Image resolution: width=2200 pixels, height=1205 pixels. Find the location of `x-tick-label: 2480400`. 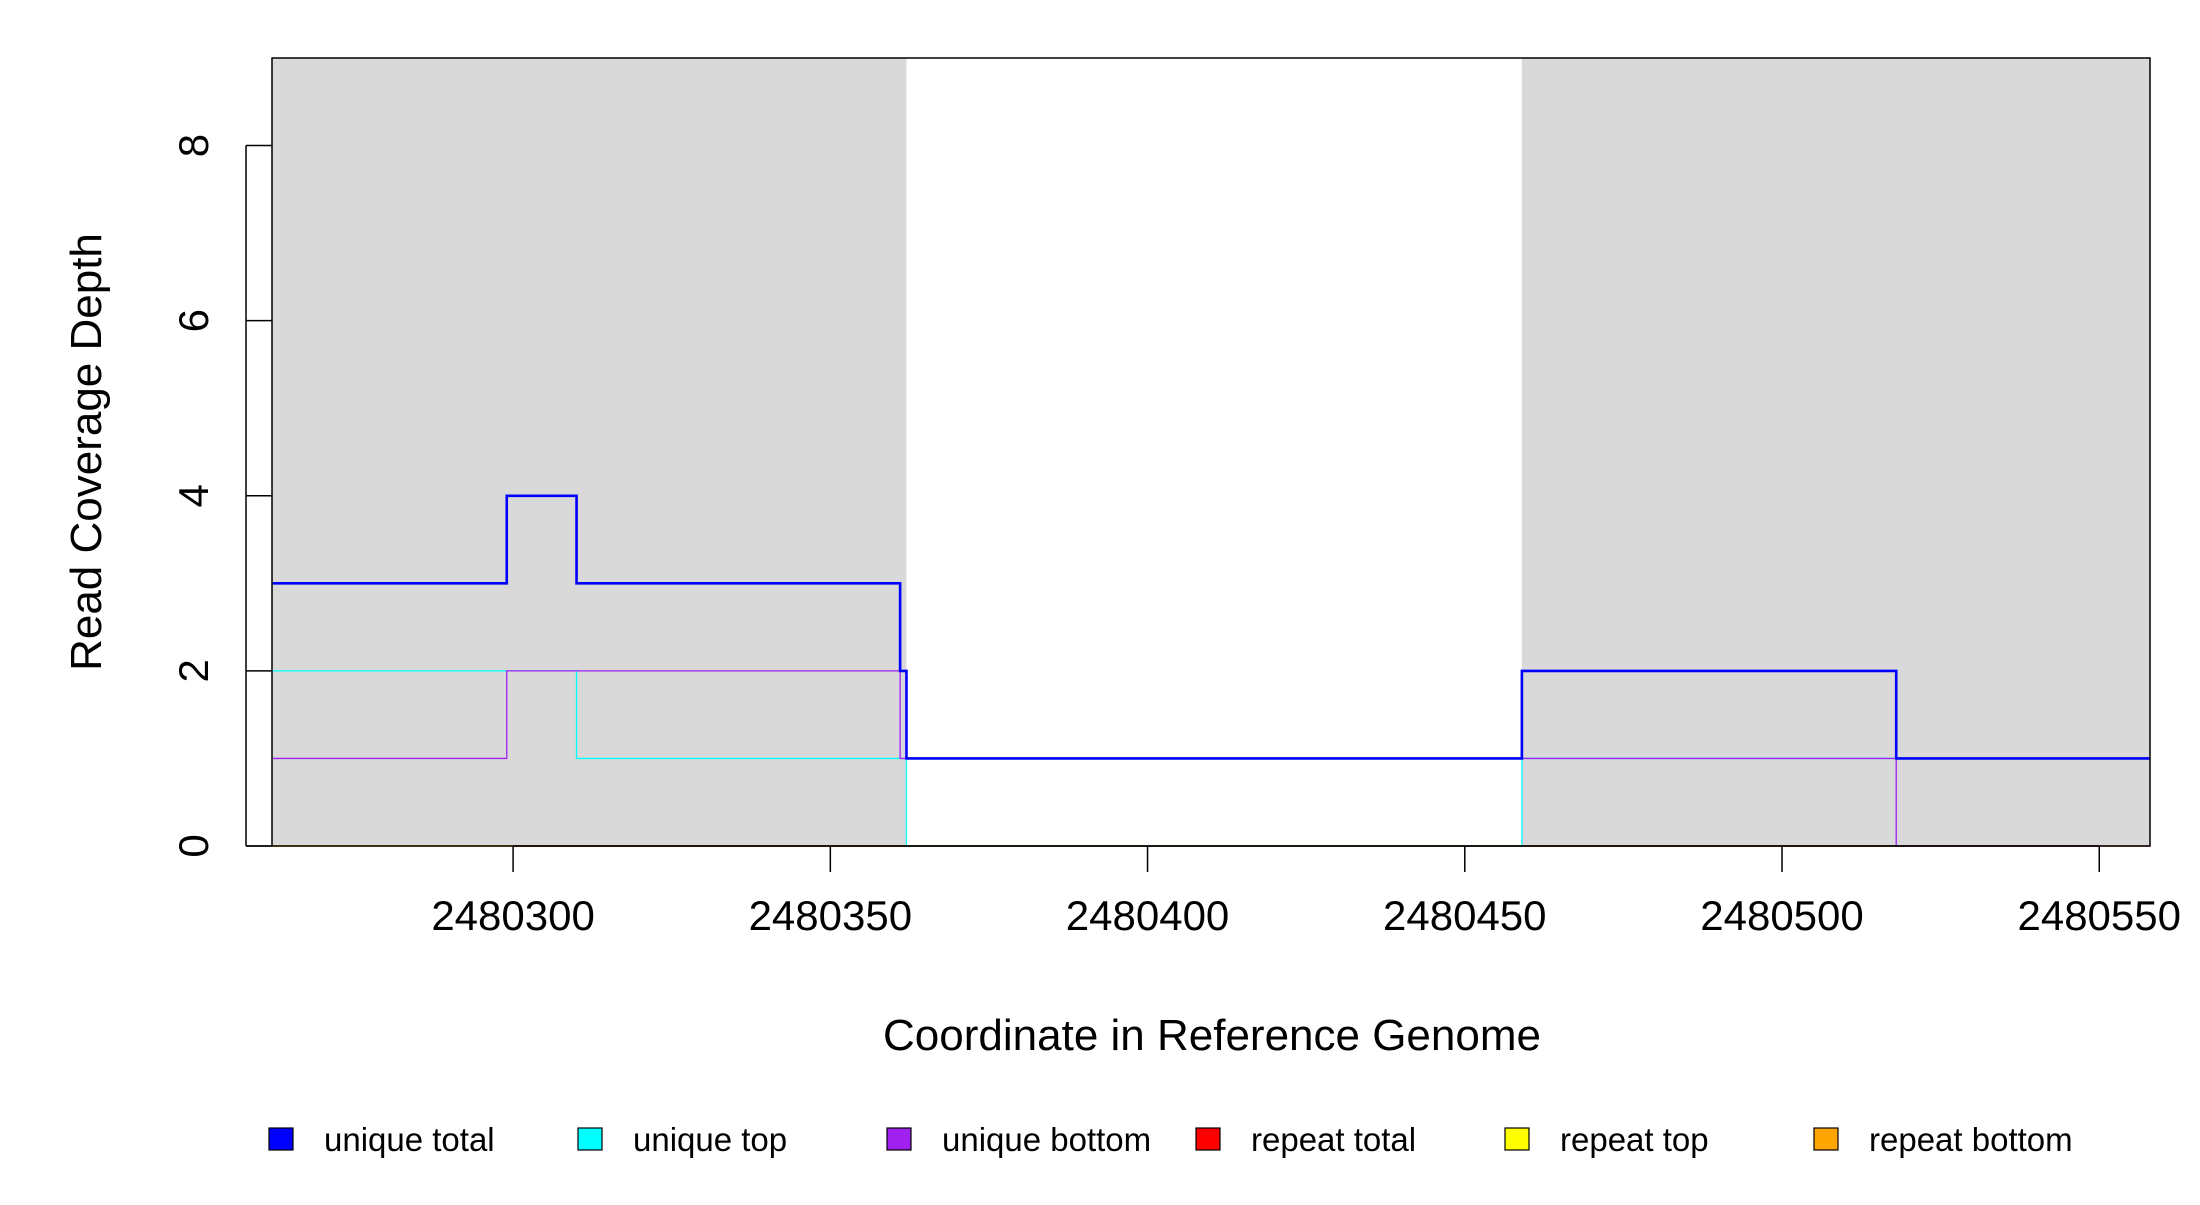

x-tick-label: 2480400 is located at coordinates (1148, 915).